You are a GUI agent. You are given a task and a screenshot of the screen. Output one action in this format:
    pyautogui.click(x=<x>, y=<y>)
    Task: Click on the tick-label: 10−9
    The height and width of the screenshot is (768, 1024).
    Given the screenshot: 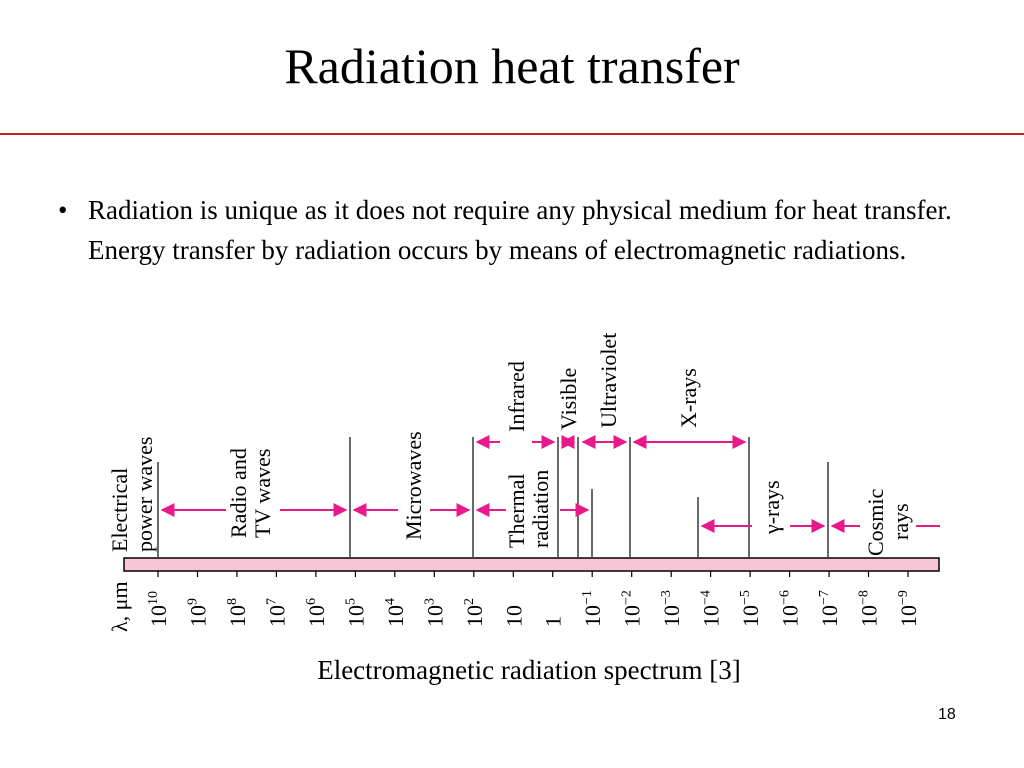 What is the action you would take?
    pyautogui.click(x=908, y=608)
    